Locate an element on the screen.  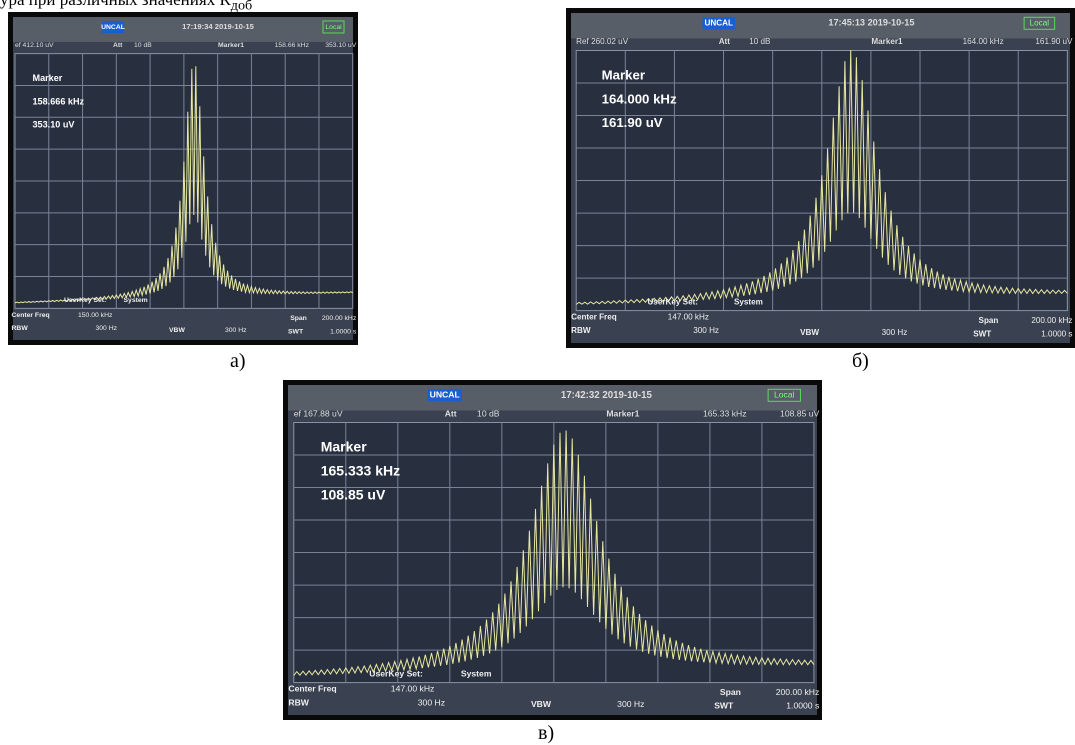
ref: ef 167.88 uV is located at coordinates (318, 413).